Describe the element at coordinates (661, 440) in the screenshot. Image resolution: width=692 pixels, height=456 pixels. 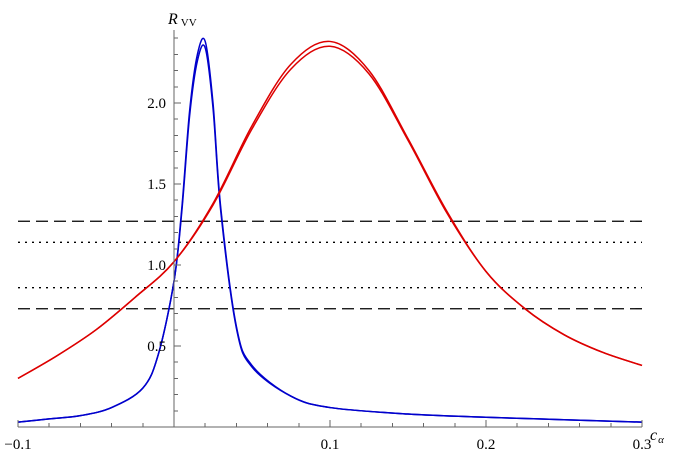
I see `x-axis-title-subscript: α` at that location.